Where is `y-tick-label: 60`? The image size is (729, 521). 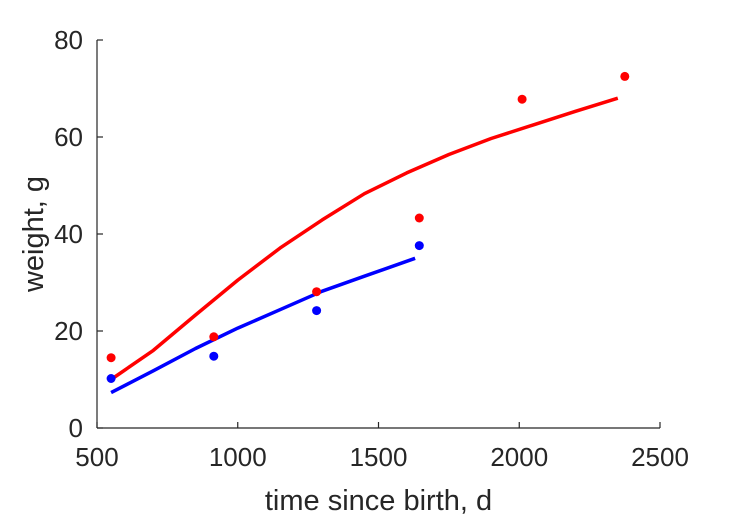 y-tick-label: 60 is located at coordinates (68, 137).